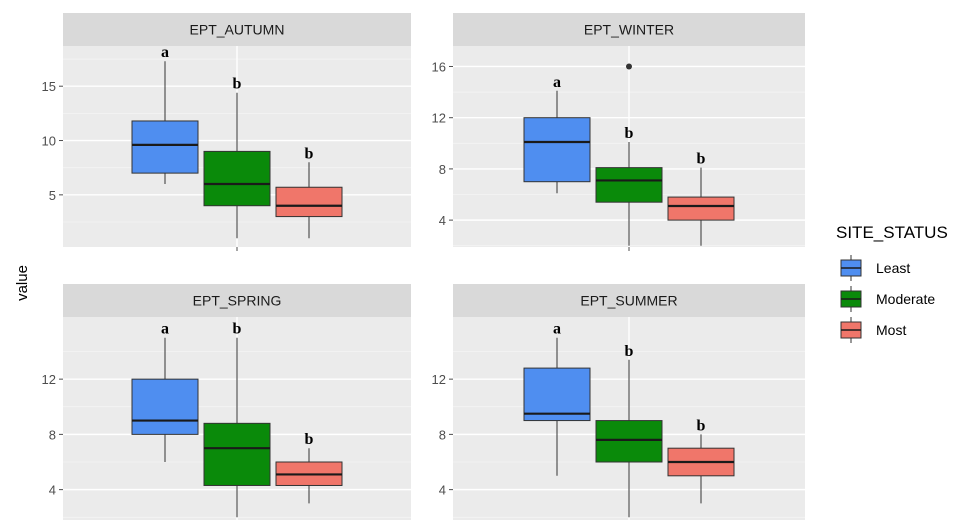  Describe the element at coordinates (893, 268) in the screenshot. I see `legend-label: Least` at that location.